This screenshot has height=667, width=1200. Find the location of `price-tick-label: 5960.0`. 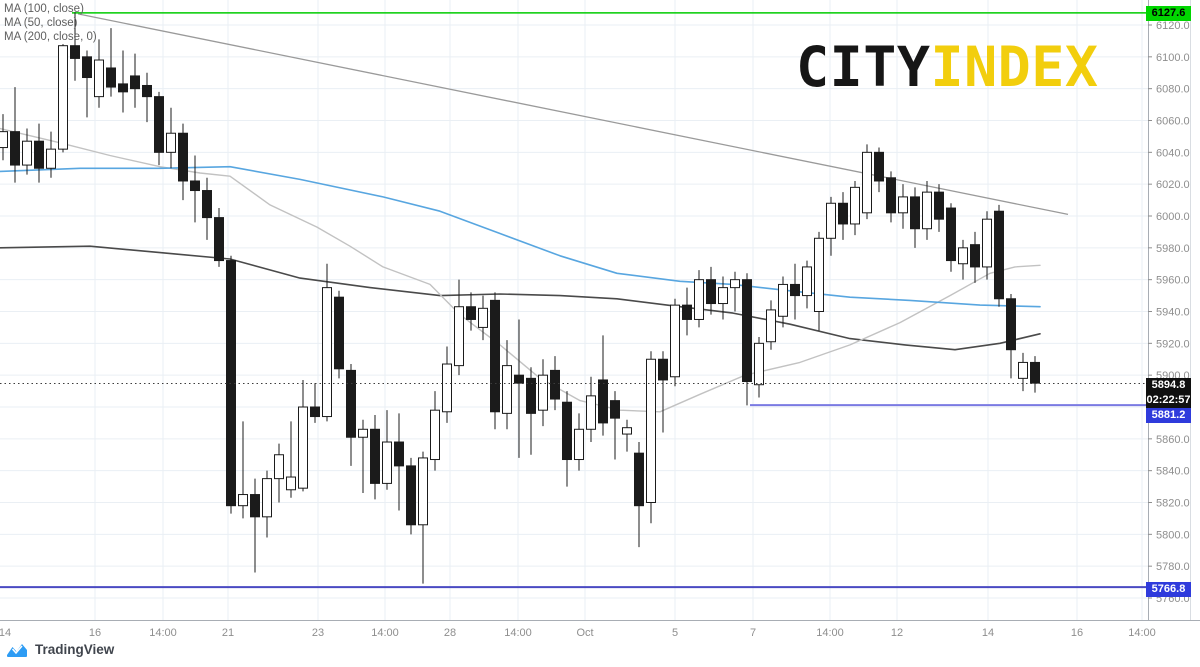

price-tick-label: 5960.0 is located at coordinates (1173, 281).